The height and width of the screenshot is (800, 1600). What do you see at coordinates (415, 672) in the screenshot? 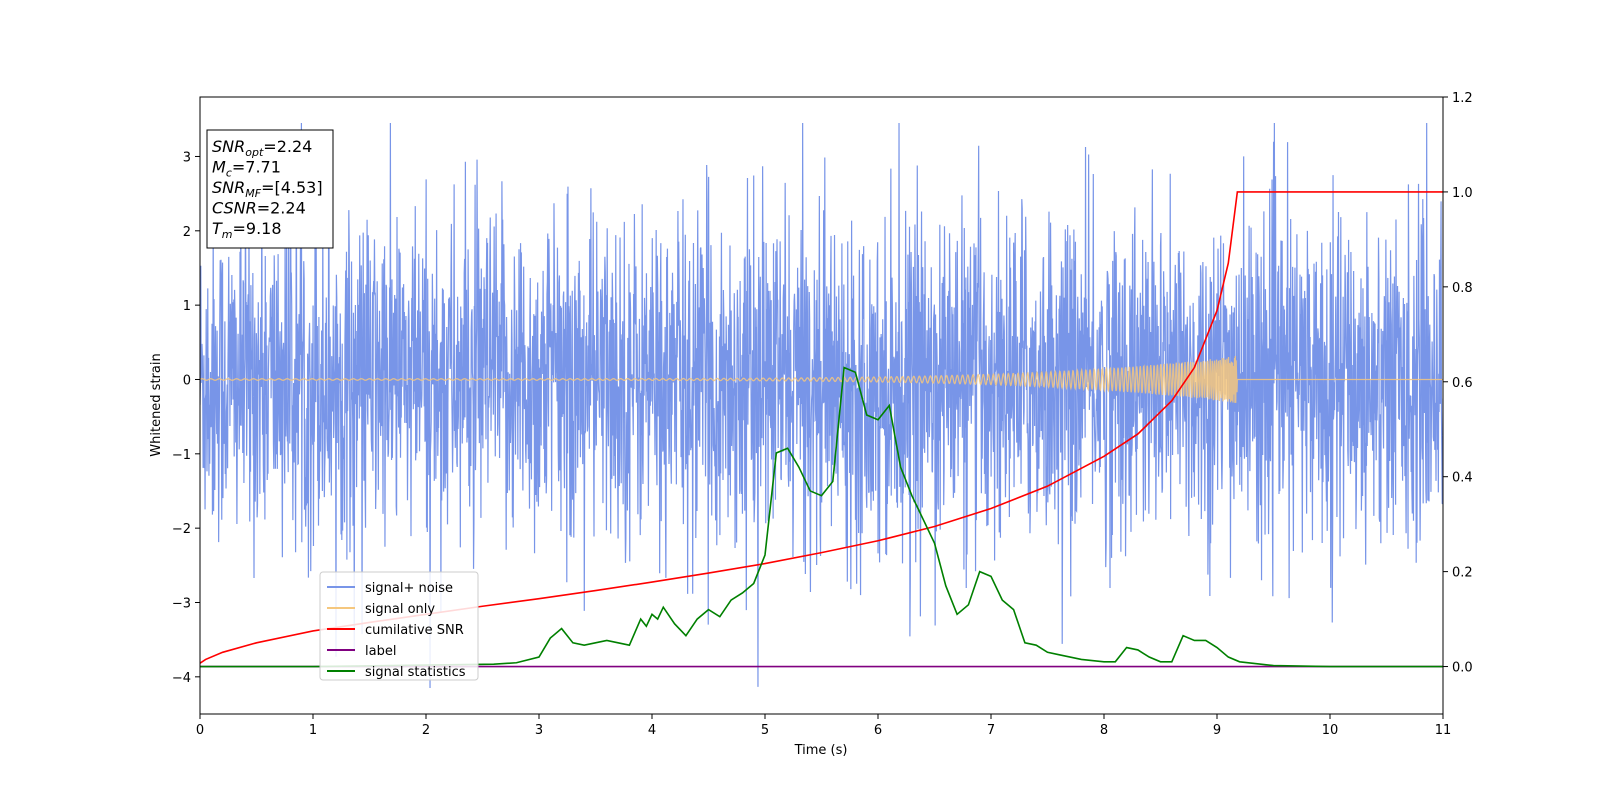
I see `legend-label: signal statistics` at bounding box center [415, 672].